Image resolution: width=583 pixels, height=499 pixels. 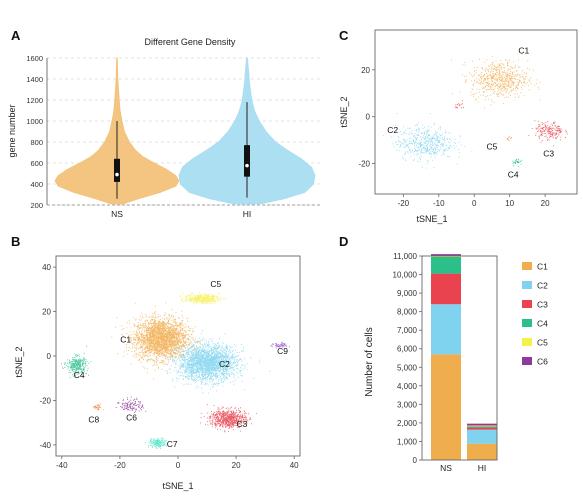 I want to click on legend-swatch-c6, so click(x=527, y=361).